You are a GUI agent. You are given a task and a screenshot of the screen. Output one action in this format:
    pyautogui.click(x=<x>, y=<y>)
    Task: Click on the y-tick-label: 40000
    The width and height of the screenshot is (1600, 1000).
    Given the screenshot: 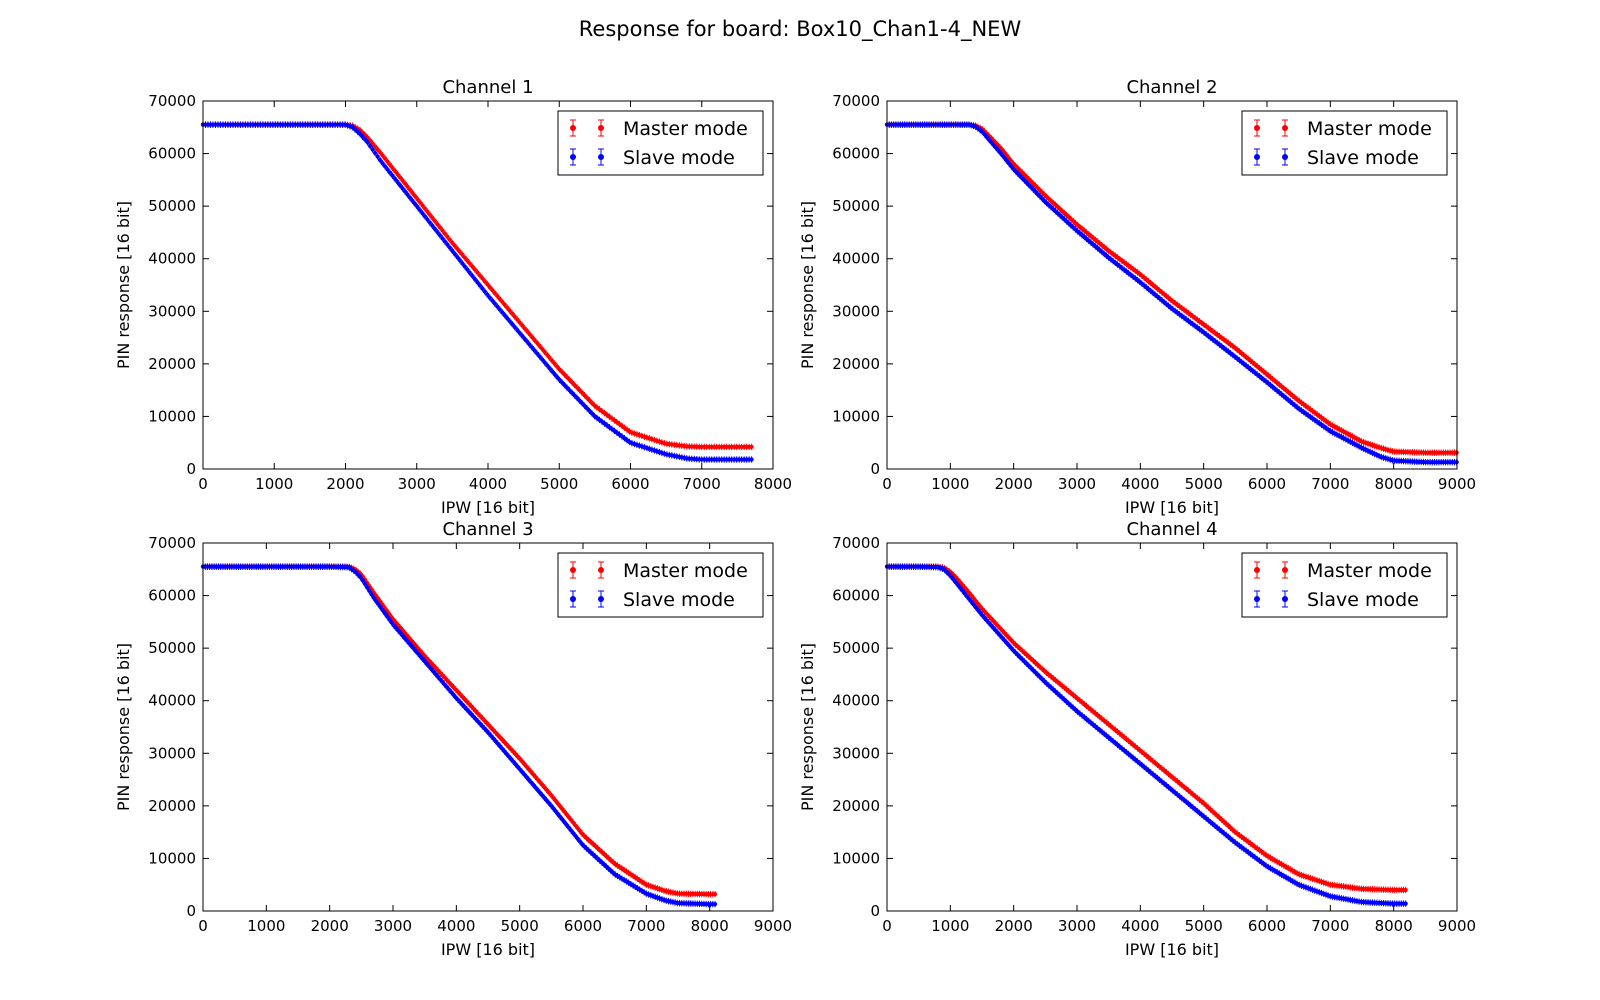 What is the action you would take?
    pyautogui.click(x=172, y=259)
    